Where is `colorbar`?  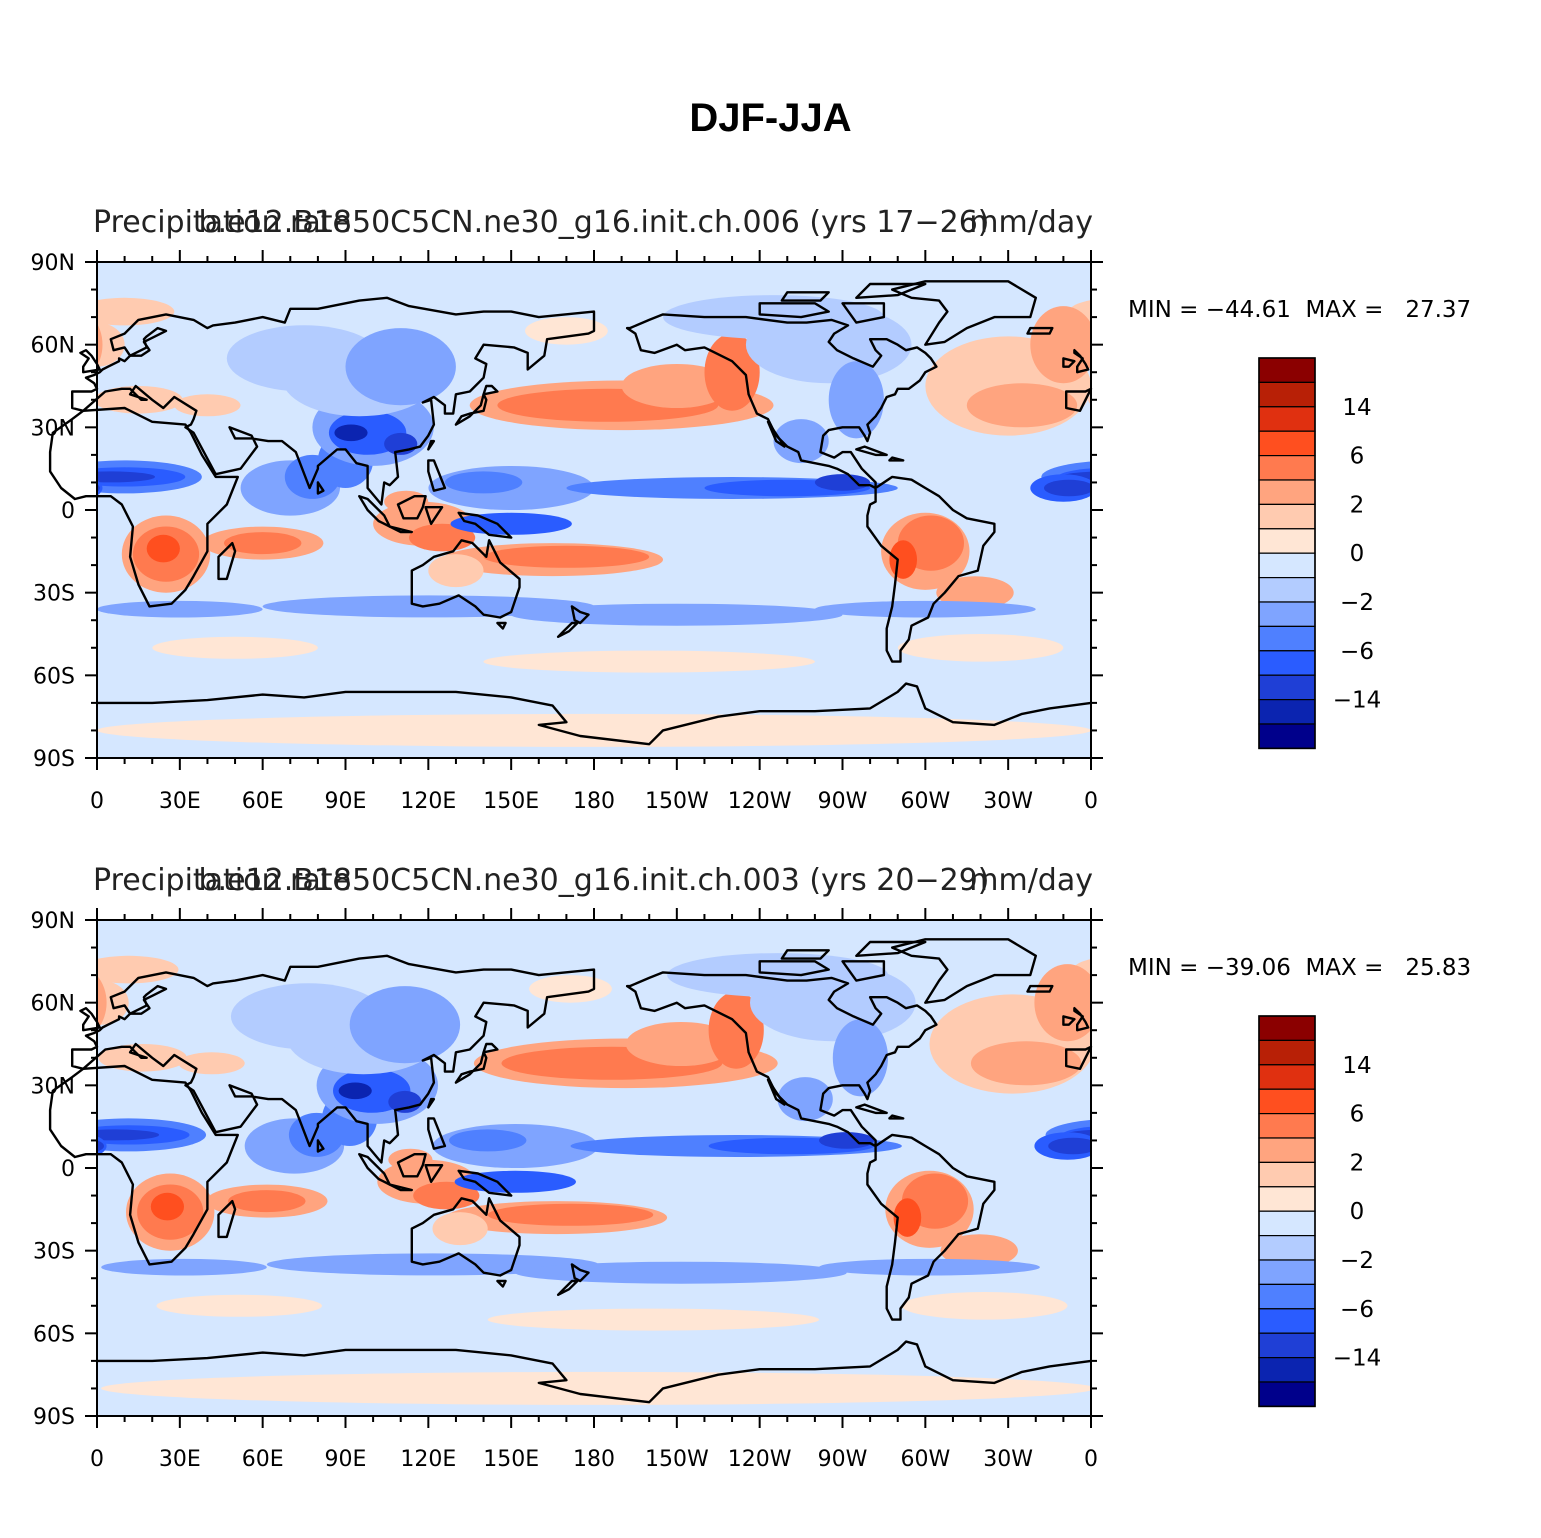 colorbar is located at coordinates (1287, 1211).